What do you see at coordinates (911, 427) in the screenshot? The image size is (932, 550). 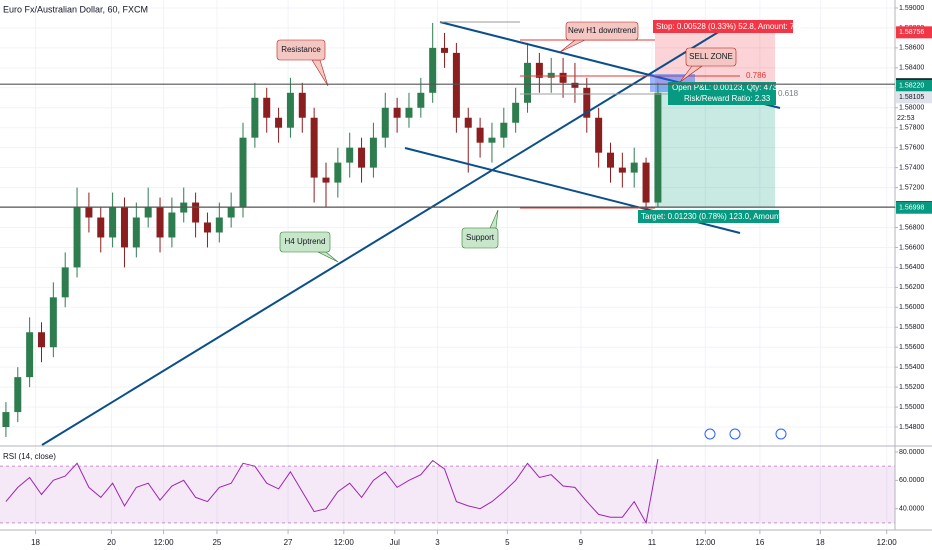 I see `y-tick-label: 1.54800` at bounding box center [911, 427].